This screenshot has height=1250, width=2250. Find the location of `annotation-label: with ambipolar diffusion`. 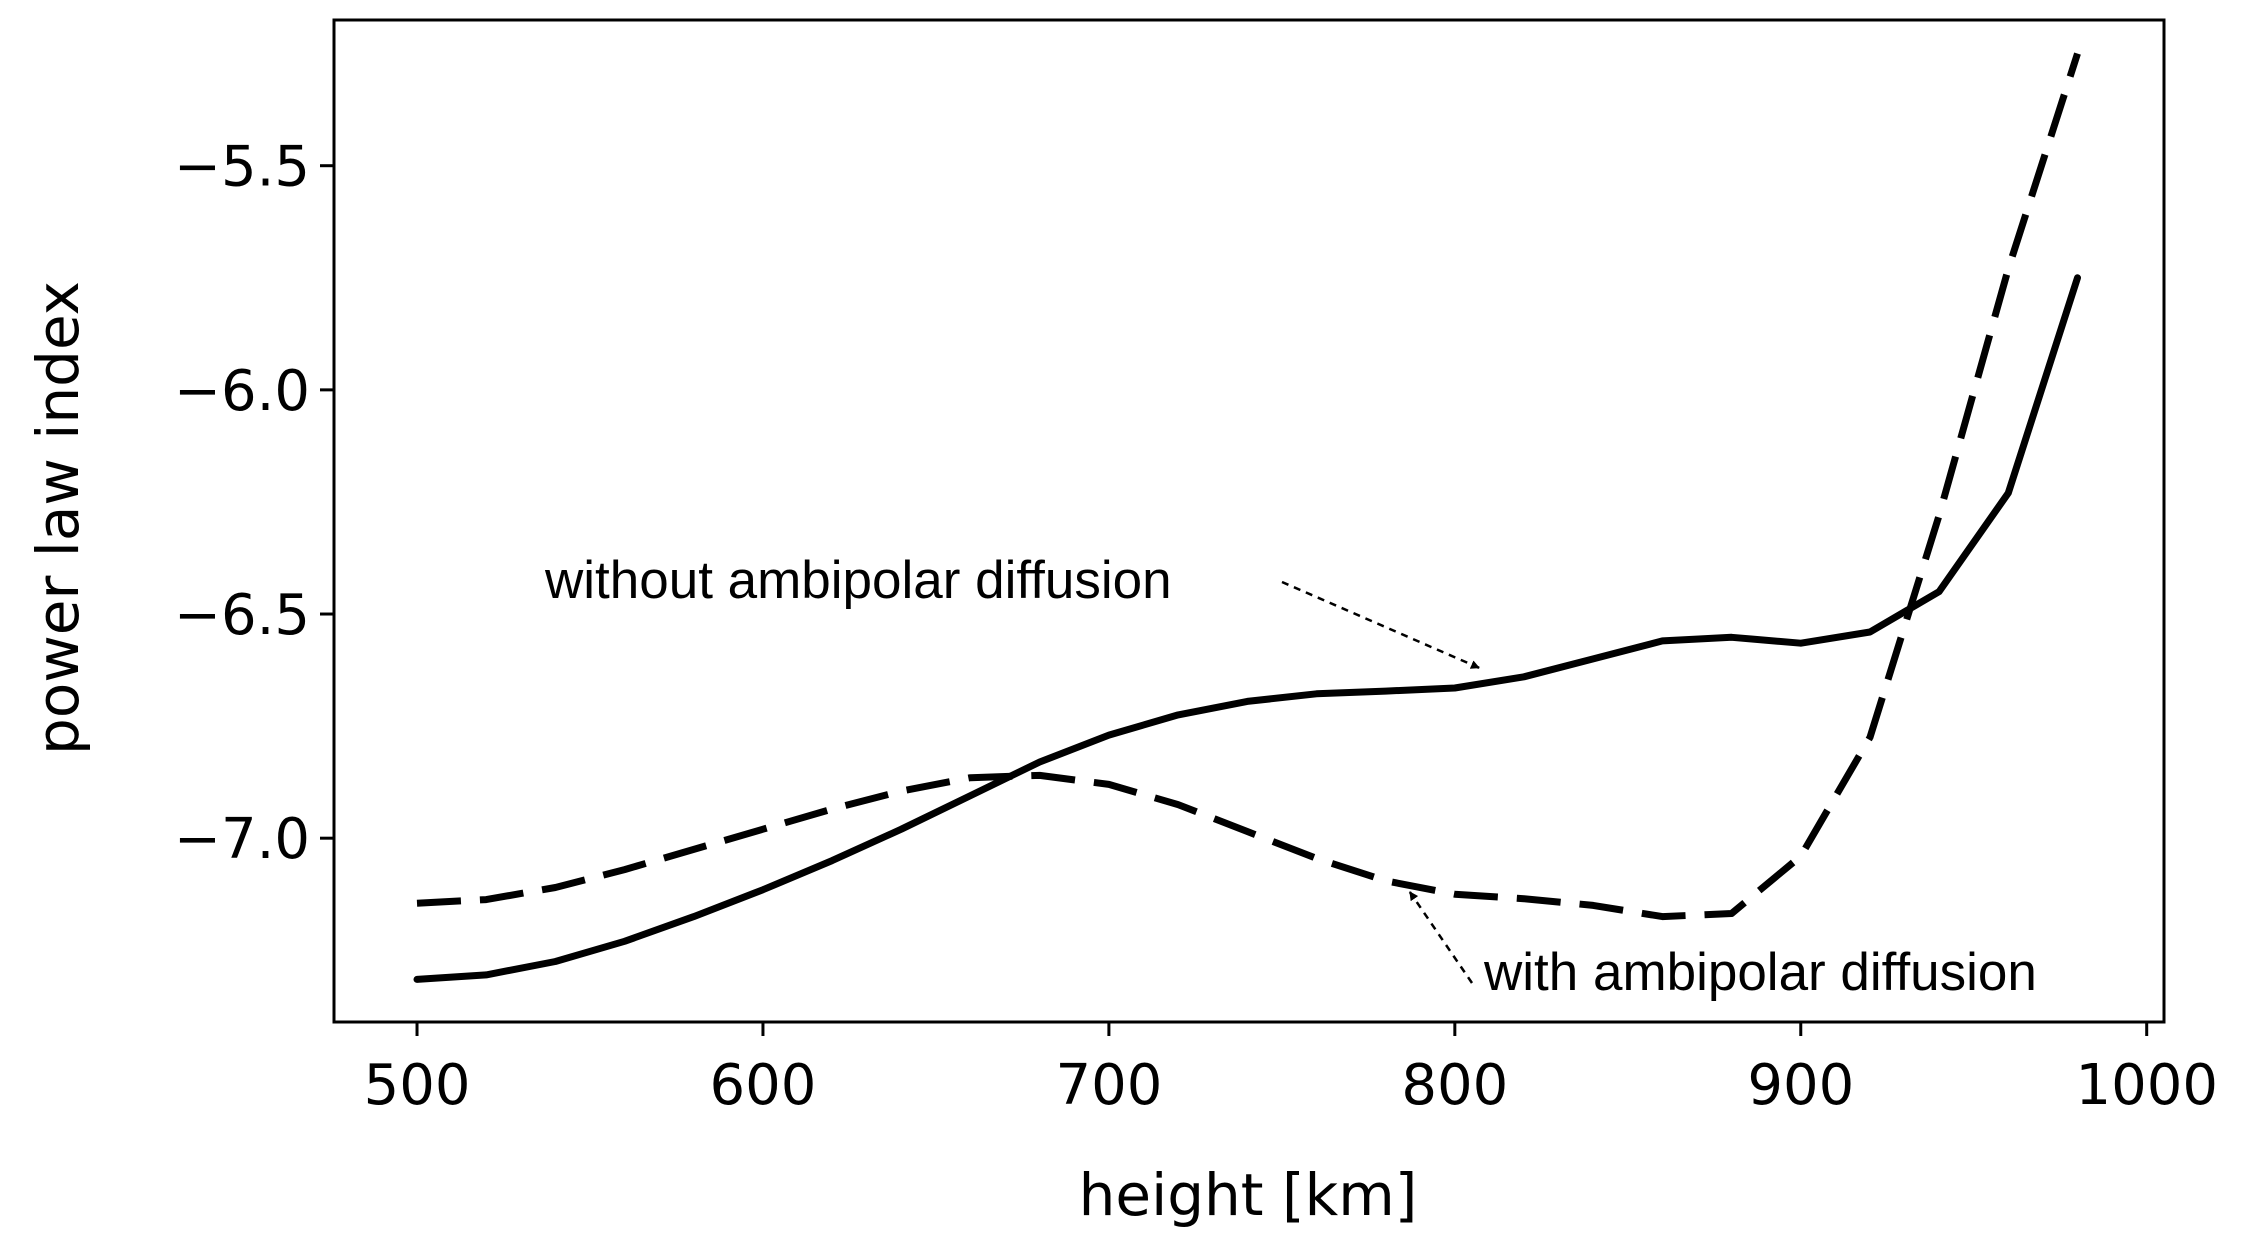

annotation-label: with ambipolar diffusion is located at coordinates (1760, 972).